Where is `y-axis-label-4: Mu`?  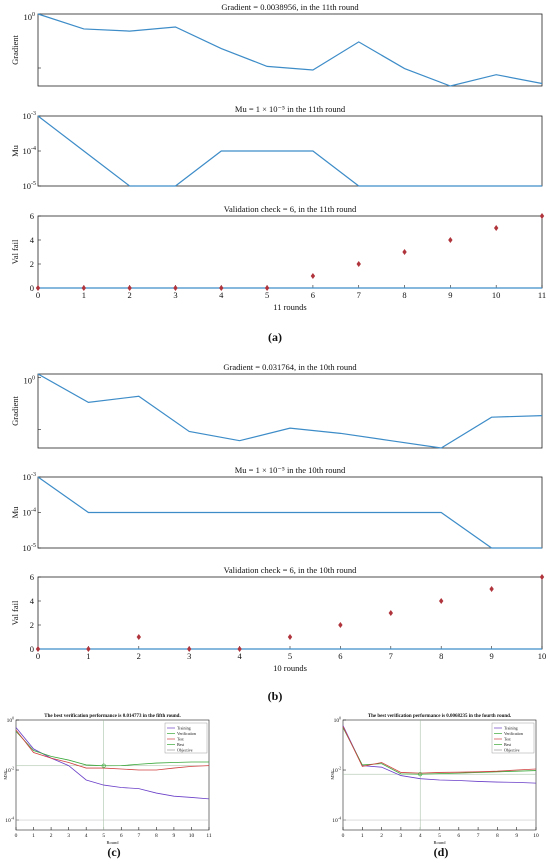 y-axis-label-4: Mu is located at coordinates (15, 512).